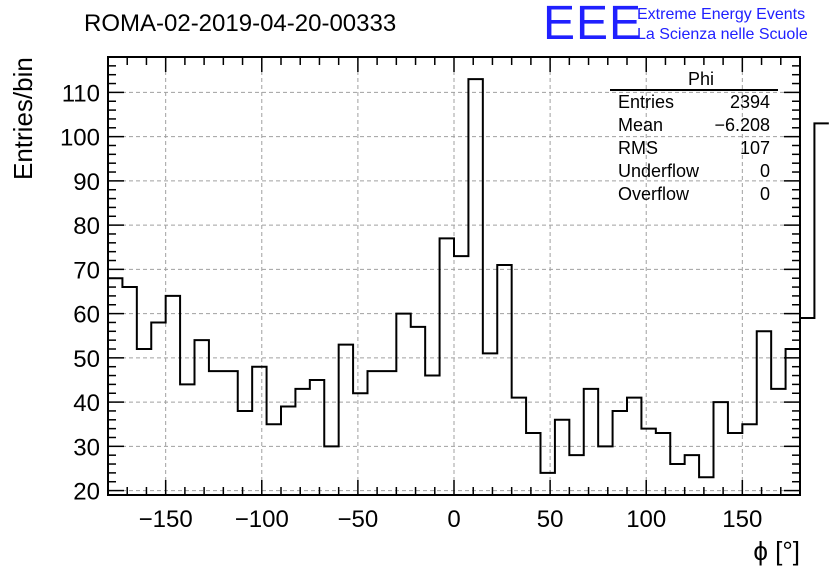 The image size is (836, 572). I want to click on x-tick-label: −100, so click(262, 519).